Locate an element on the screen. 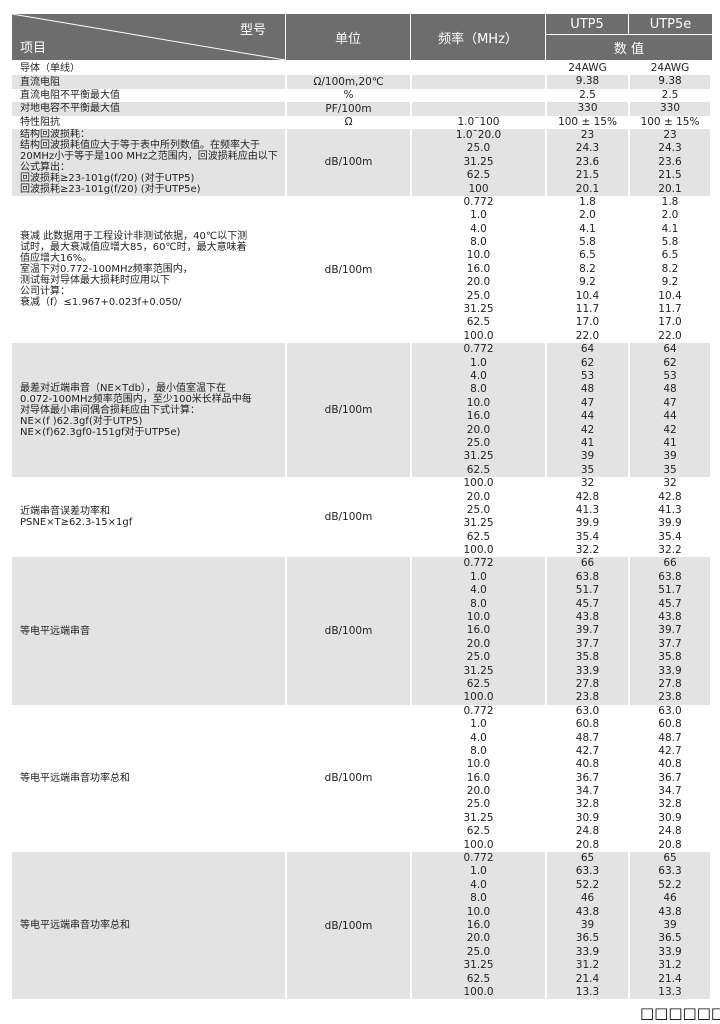 This screenshot has height=1024, width=720. utp5-value-cell: 48.7 is located at coordinates (587, 737).